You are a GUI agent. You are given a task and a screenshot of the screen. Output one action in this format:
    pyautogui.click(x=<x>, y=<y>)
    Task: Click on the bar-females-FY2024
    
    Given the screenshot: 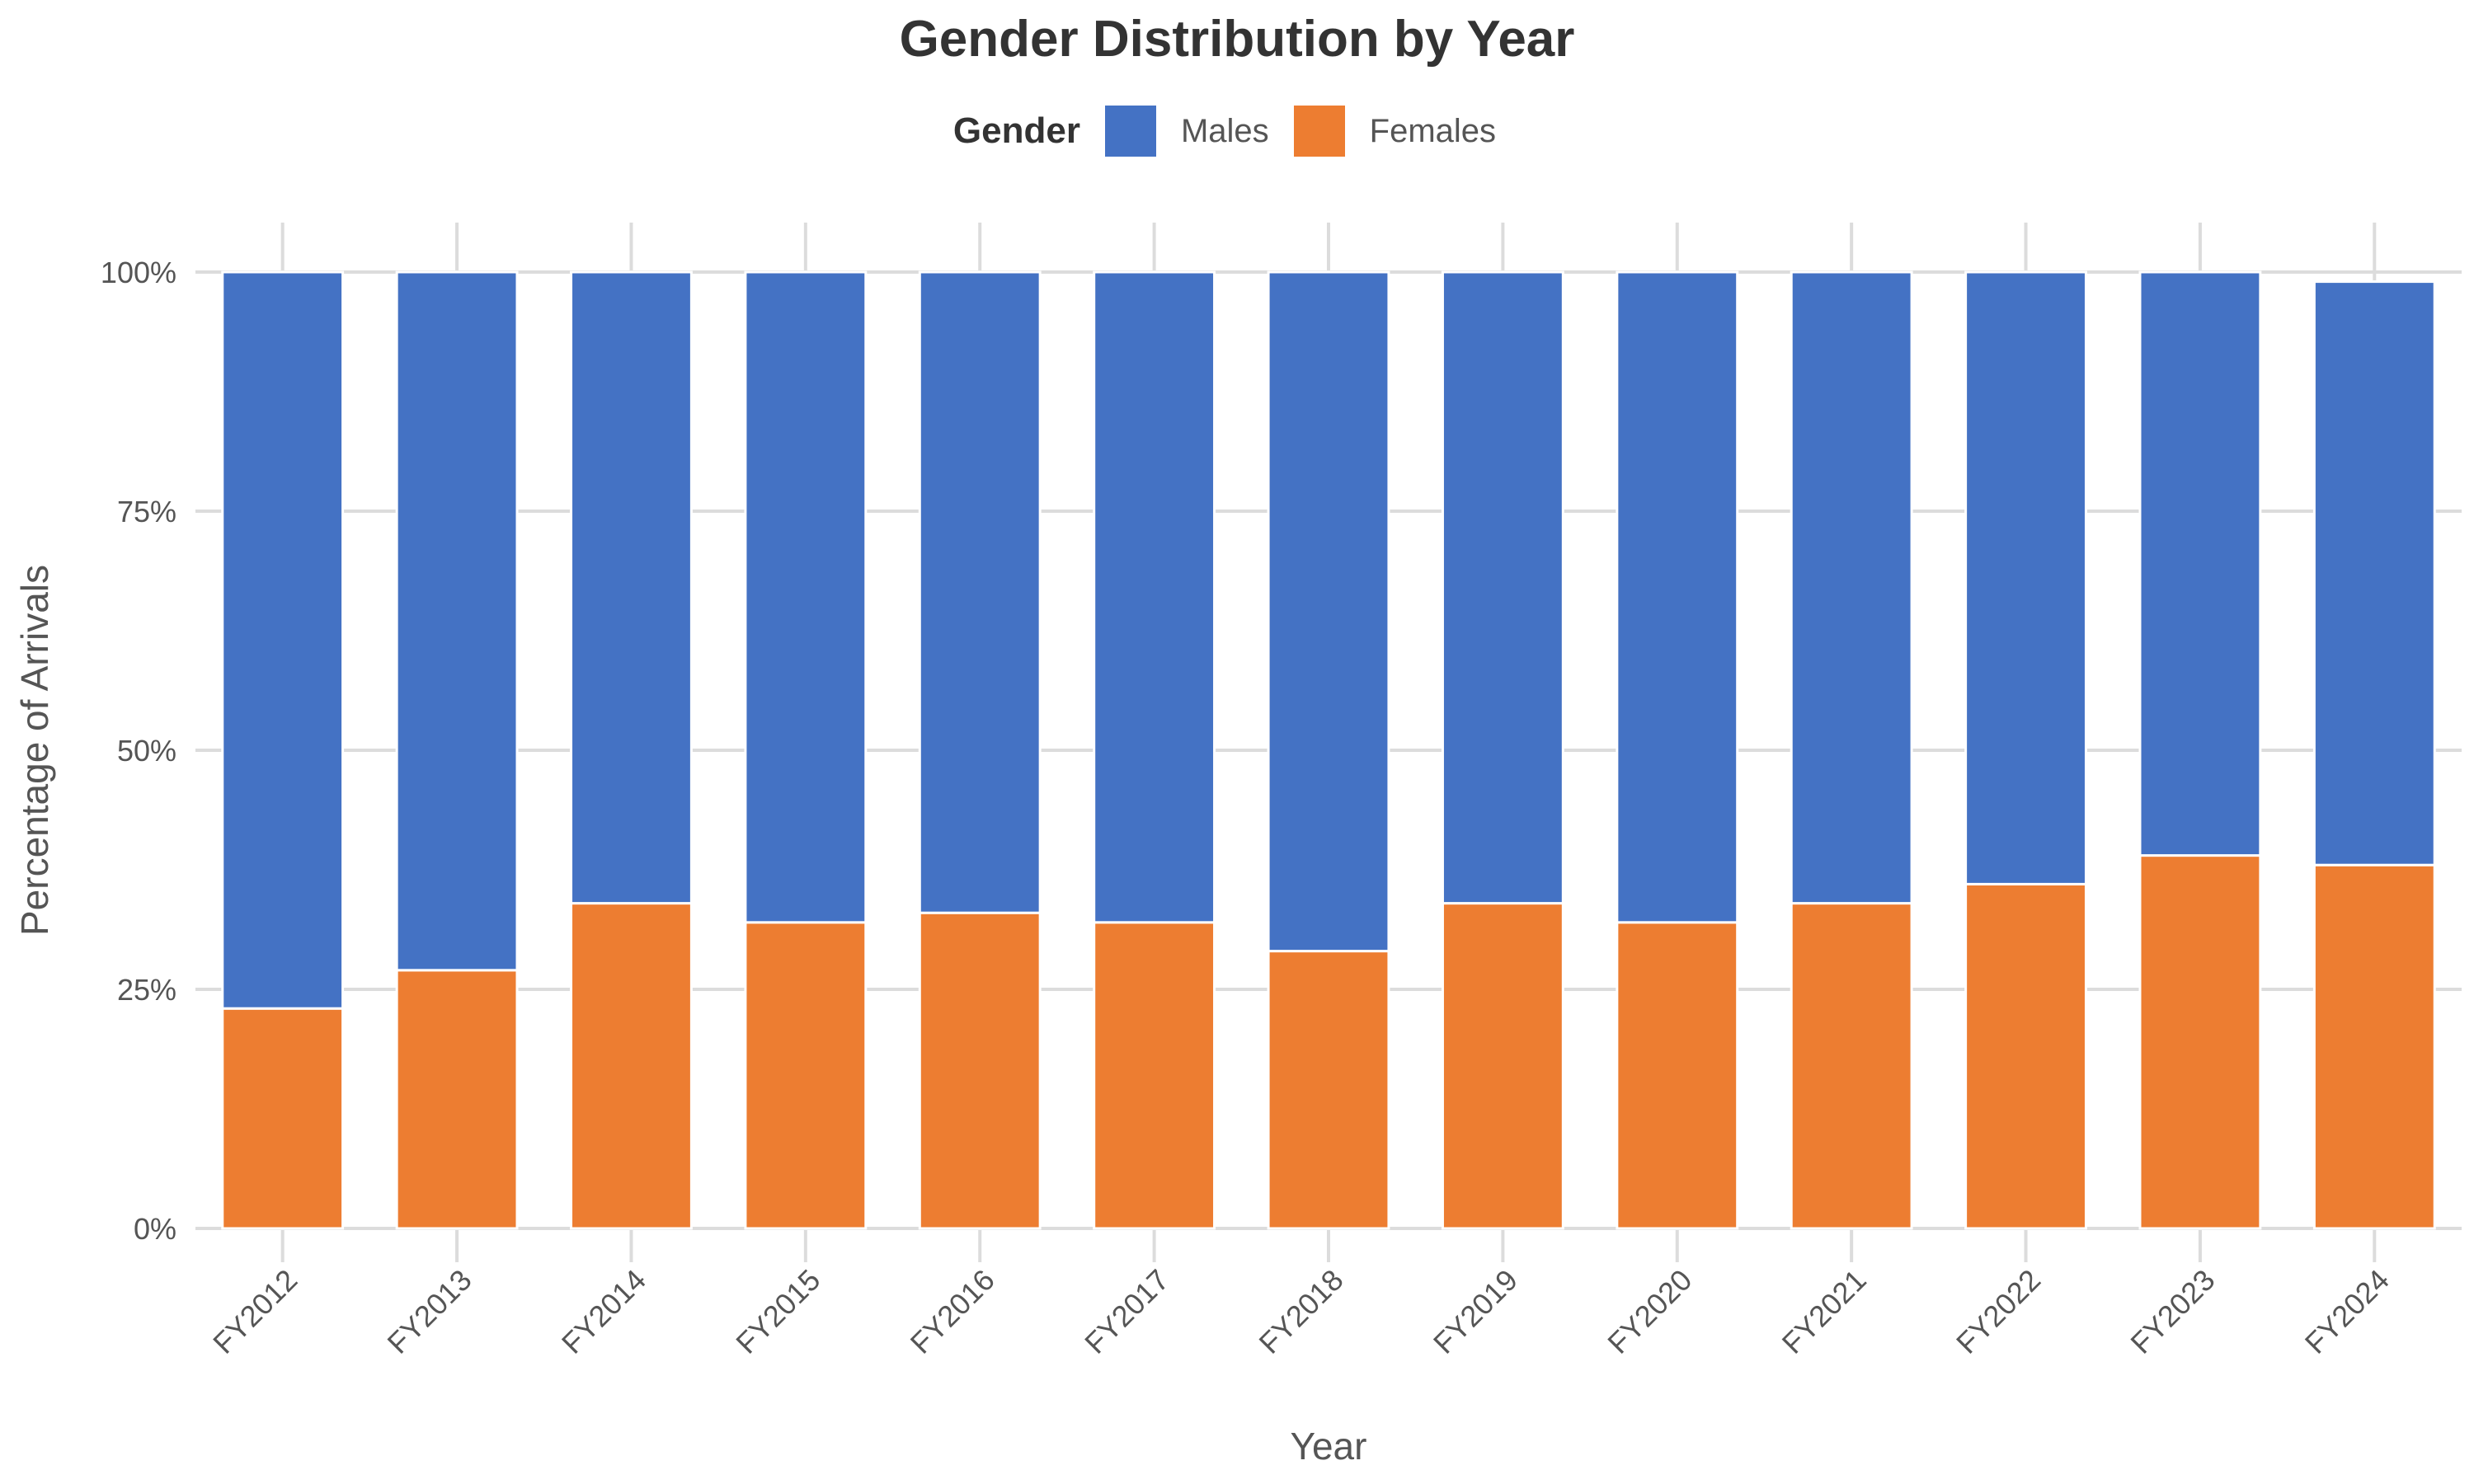 What is the action you would take?
    pyautogui.click(x=2374, y=1046)
    